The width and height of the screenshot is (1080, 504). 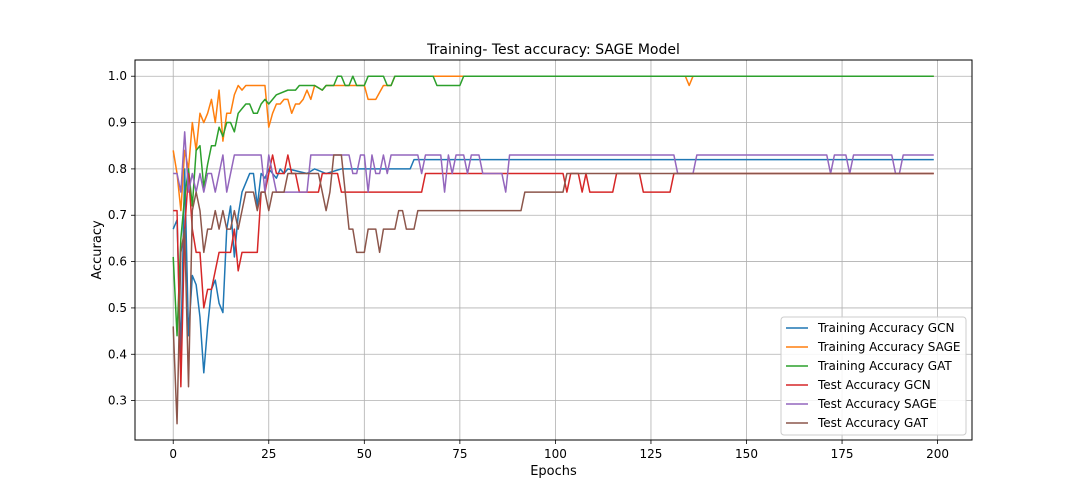 What do you see at coordinates (117, 169) in the screenshot?
I see `y-tick-label: 0.8` at bounding box center [117, 169].